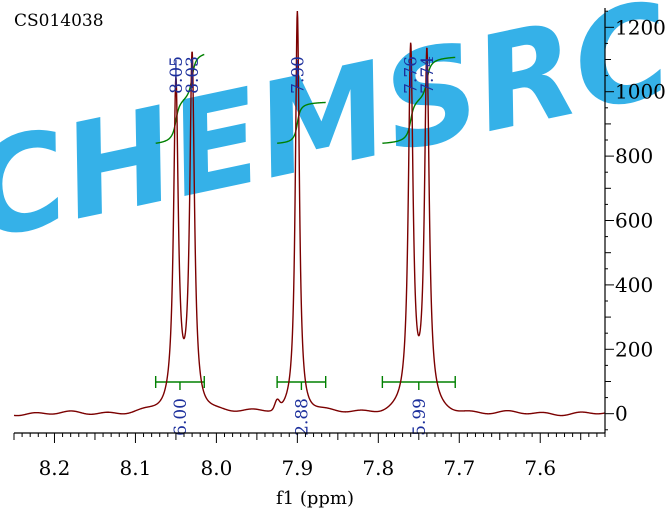 The width and height of the screenshot is (670, 513). I want to click on y-tick-label: 0, so click(621, 414).